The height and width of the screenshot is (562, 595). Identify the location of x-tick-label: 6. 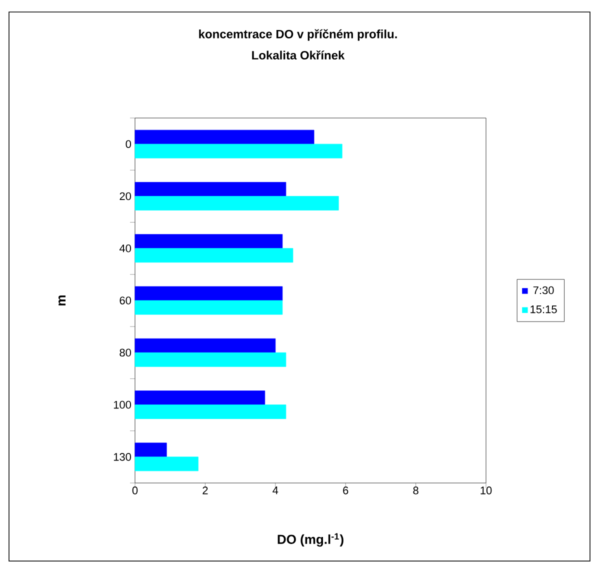
(345, 490).